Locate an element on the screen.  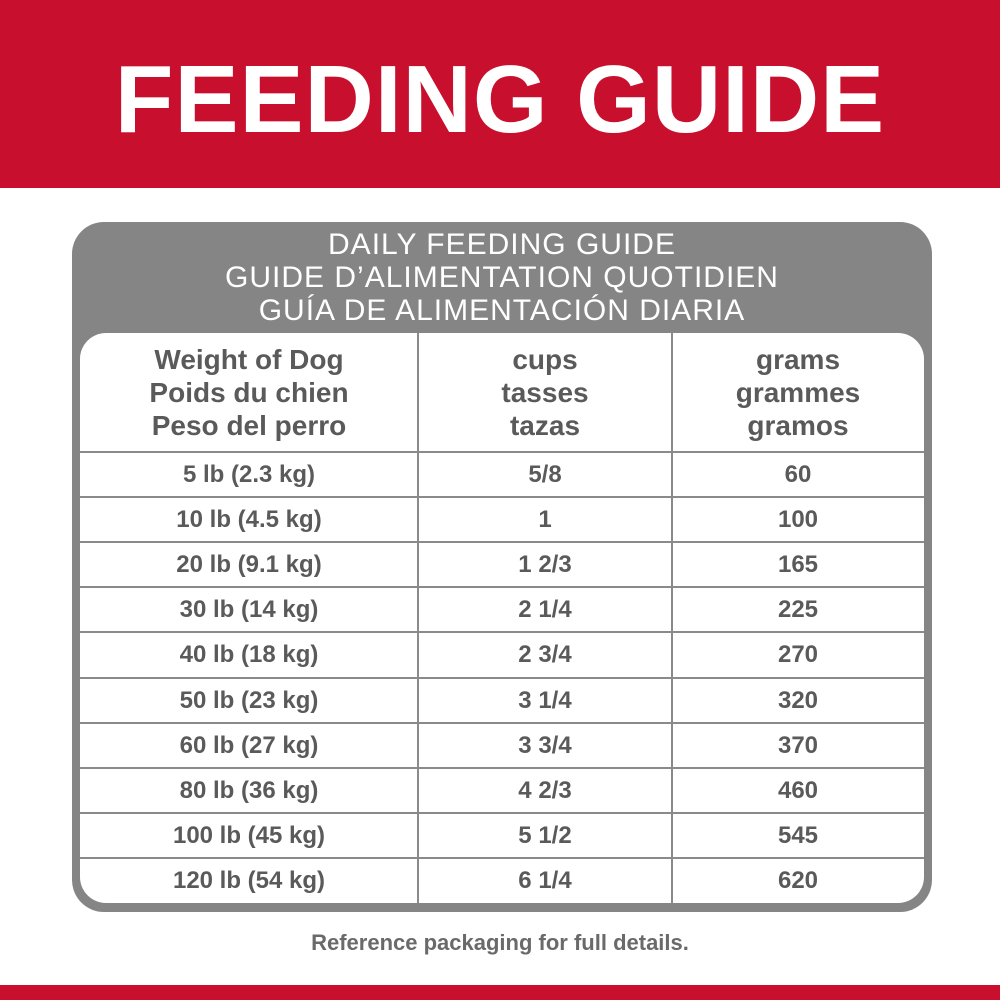
table-cell: 320 is located at coordinates (798, 700).